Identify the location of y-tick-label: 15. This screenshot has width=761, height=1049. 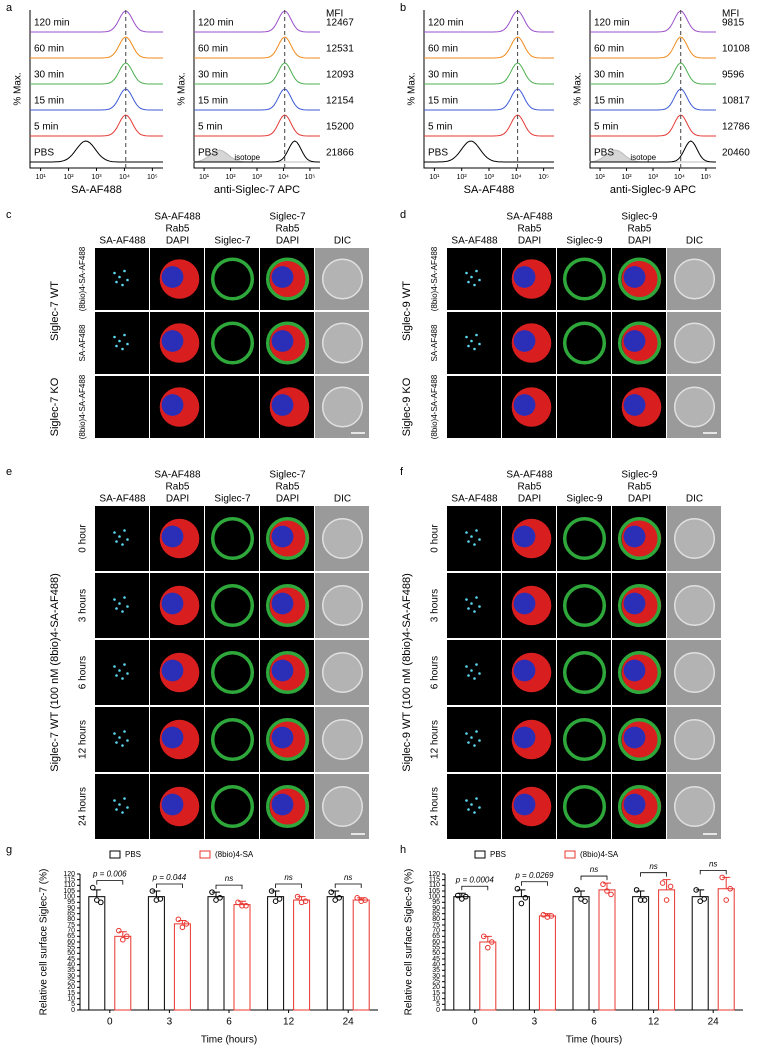
(436, 993).